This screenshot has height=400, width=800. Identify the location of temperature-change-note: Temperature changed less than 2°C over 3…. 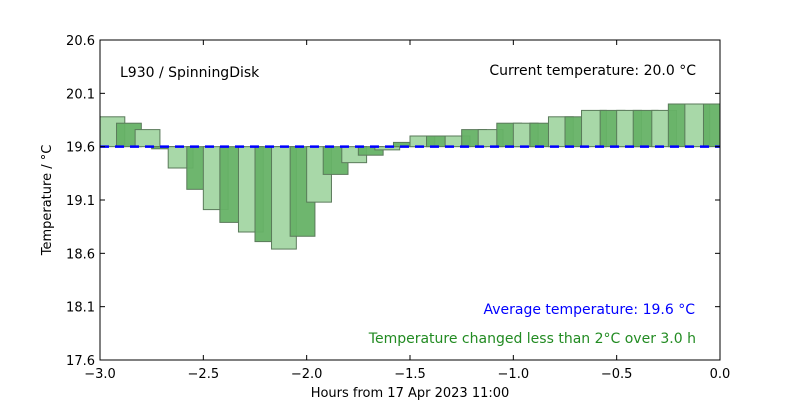
(532, 339).